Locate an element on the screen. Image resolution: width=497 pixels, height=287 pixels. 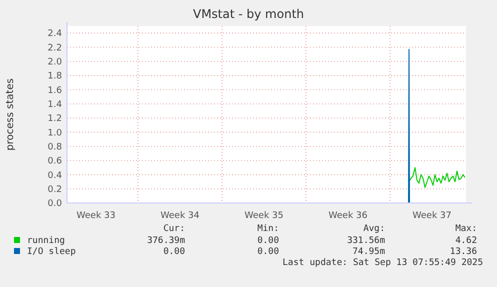
x-tick-label: Week 36 is located at coordinates (348, 216).